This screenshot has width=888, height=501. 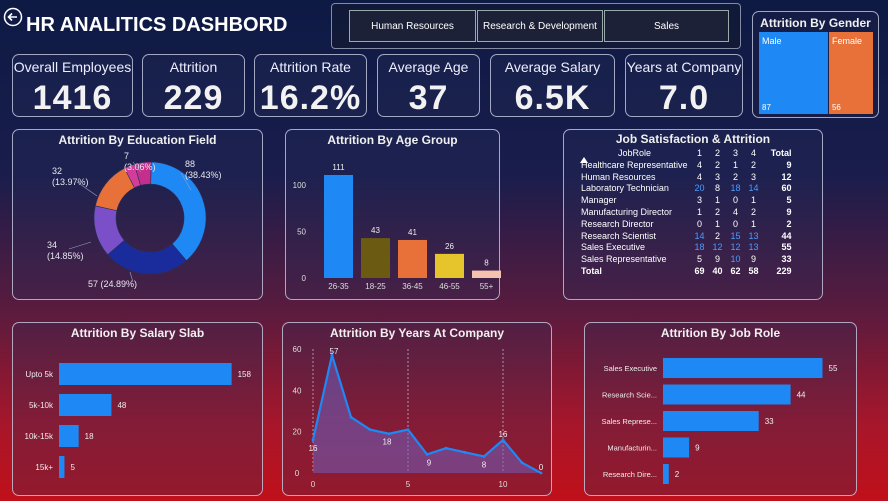 I want to click on jobrole-chart-title: Attrition By Job Role, so click(x=720, y=333).